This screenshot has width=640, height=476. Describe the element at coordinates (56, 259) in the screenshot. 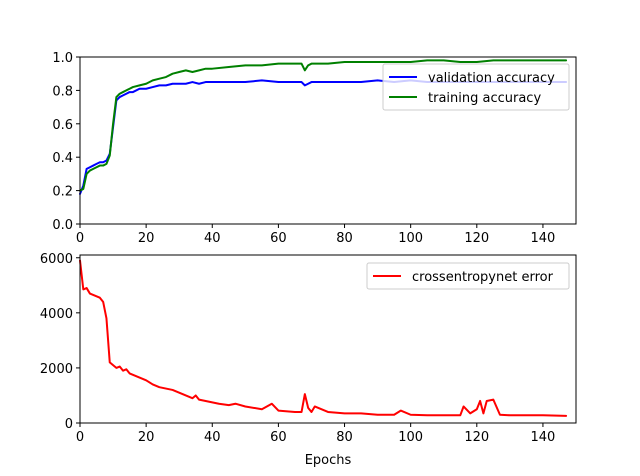

I see `error-y-tick-label: 6000` at that location.